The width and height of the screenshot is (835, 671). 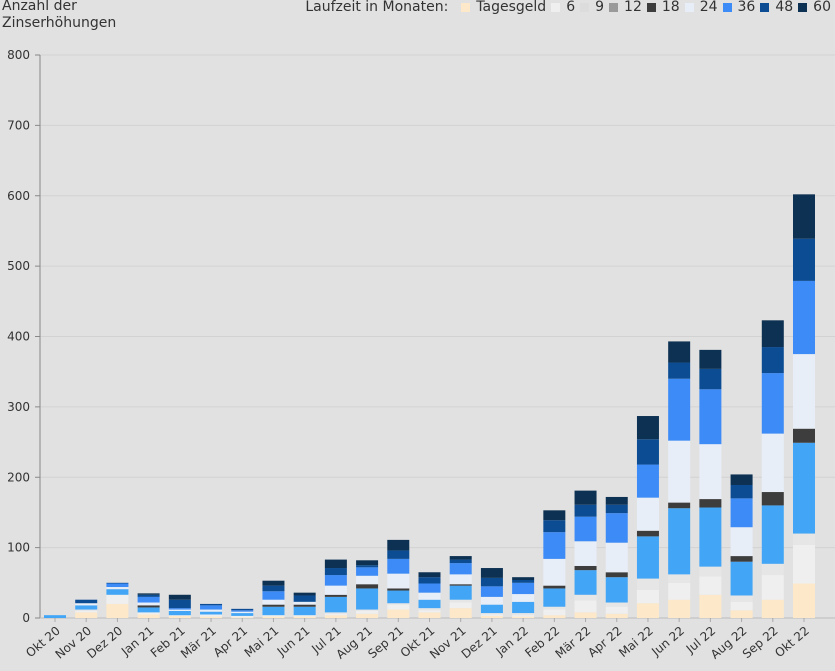 I want to click on legend-item-24: 24, so click(x=701, y=7).